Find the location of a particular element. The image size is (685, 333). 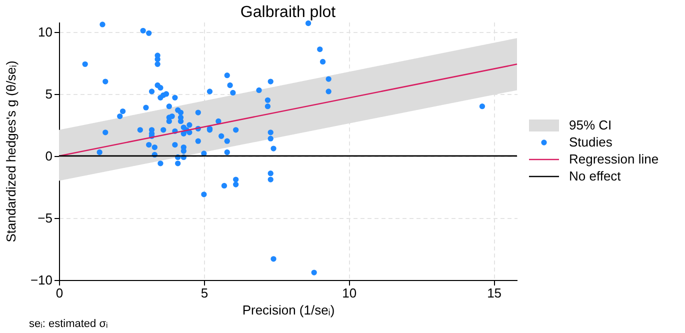

y-tick-label: 5 is located at coordinates (48, 94).